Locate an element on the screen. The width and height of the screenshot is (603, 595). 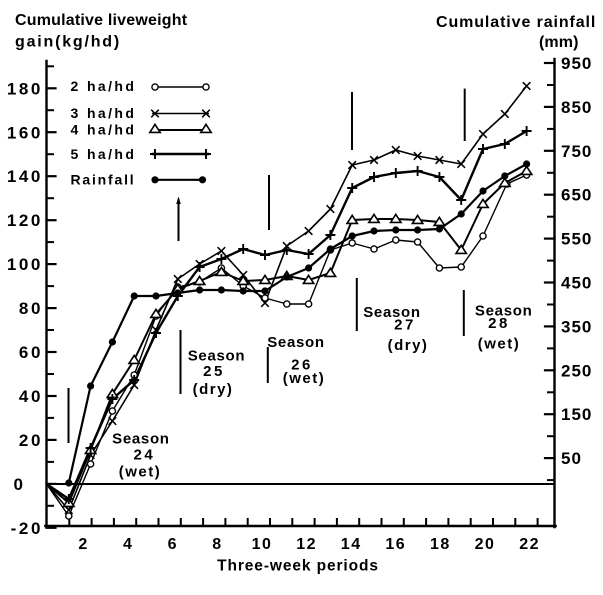
svg-text: 950 is located at coordinates (576, 63).